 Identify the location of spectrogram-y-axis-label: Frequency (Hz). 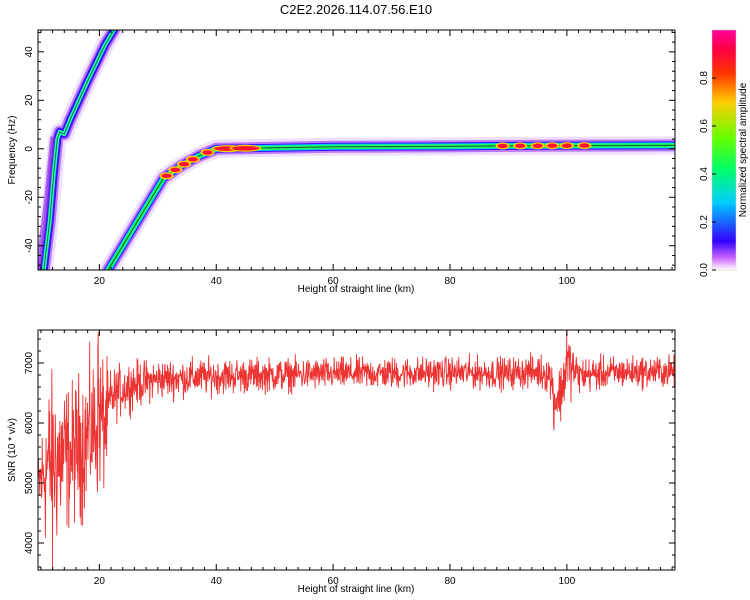
(12, 150).